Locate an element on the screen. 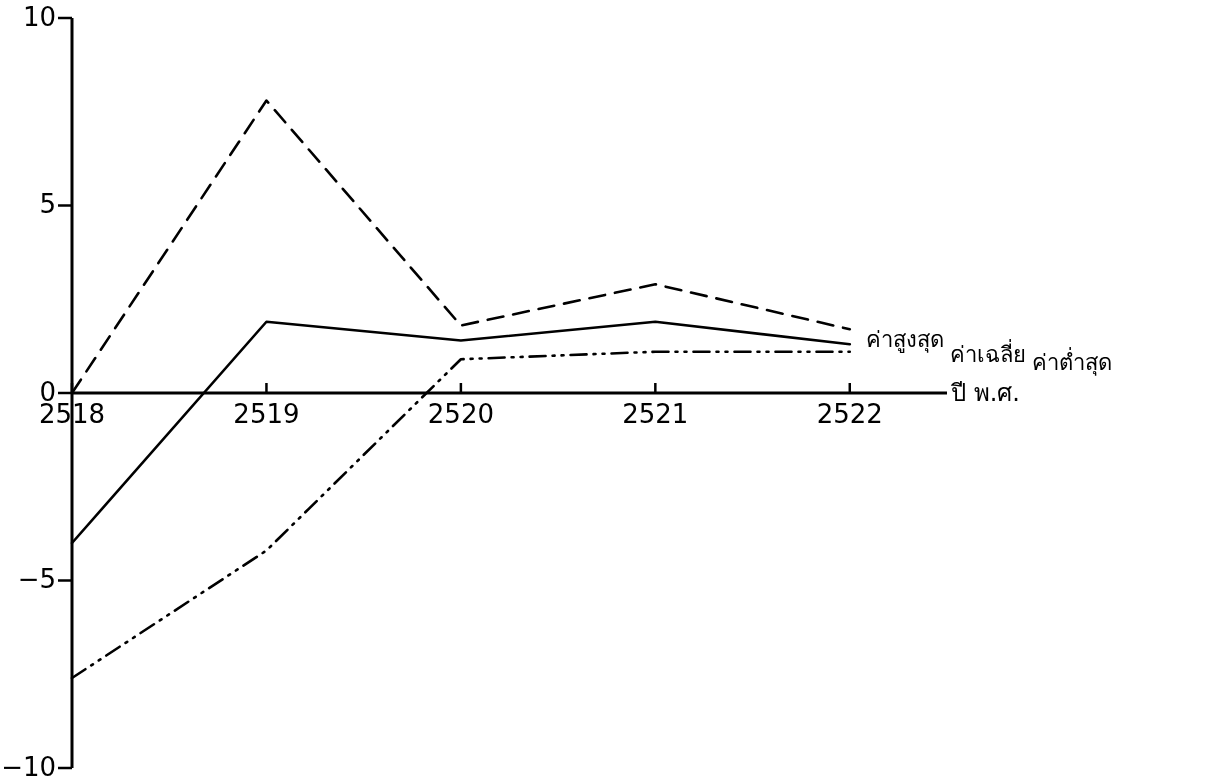 This screenshot has width=1207, height=779. x-tick-label: 2520 is located at coordinates (460, 414).